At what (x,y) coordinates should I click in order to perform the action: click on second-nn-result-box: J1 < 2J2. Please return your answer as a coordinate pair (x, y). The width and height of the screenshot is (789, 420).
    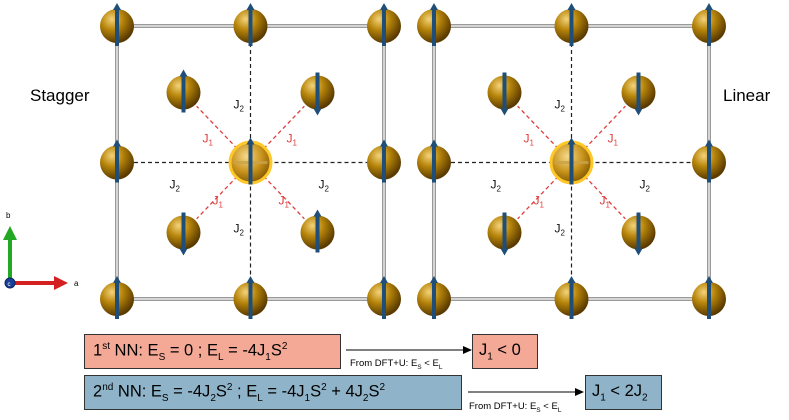
    Looking at the image, I should click on (623, 392).